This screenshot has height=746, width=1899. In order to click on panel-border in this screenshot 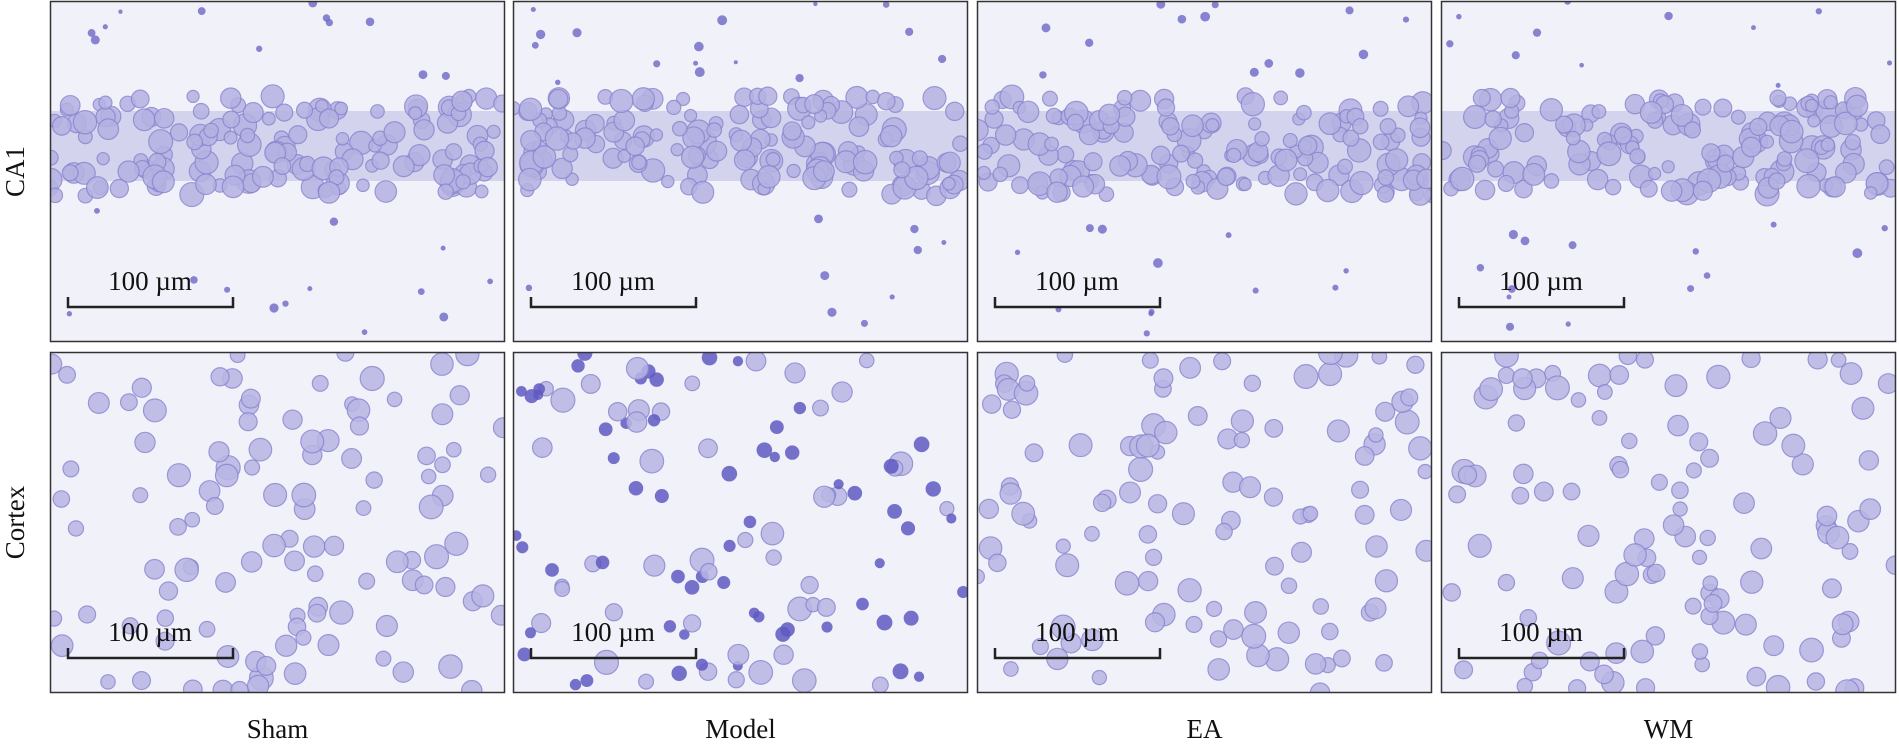, I will do `click(277, 171)`.